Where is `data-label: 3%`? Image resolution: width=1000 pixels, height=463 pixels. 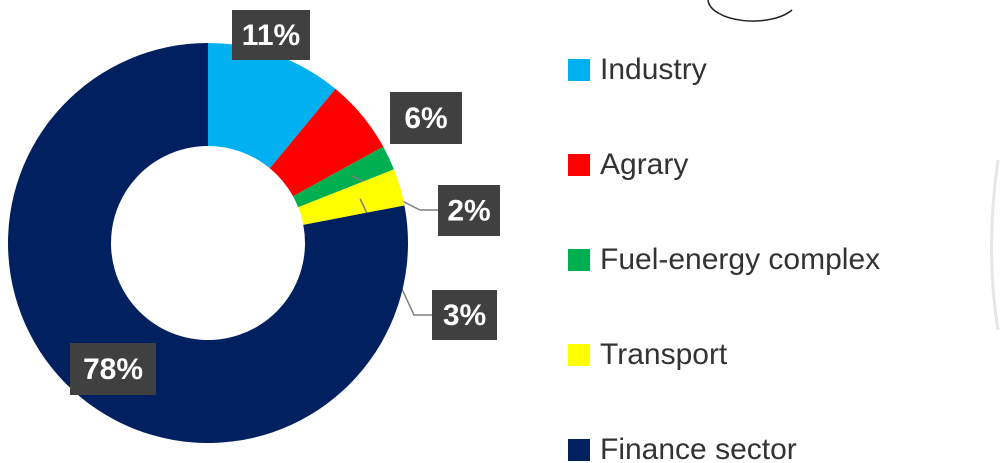
data-label: 3% is located at coordinates (464, 315).